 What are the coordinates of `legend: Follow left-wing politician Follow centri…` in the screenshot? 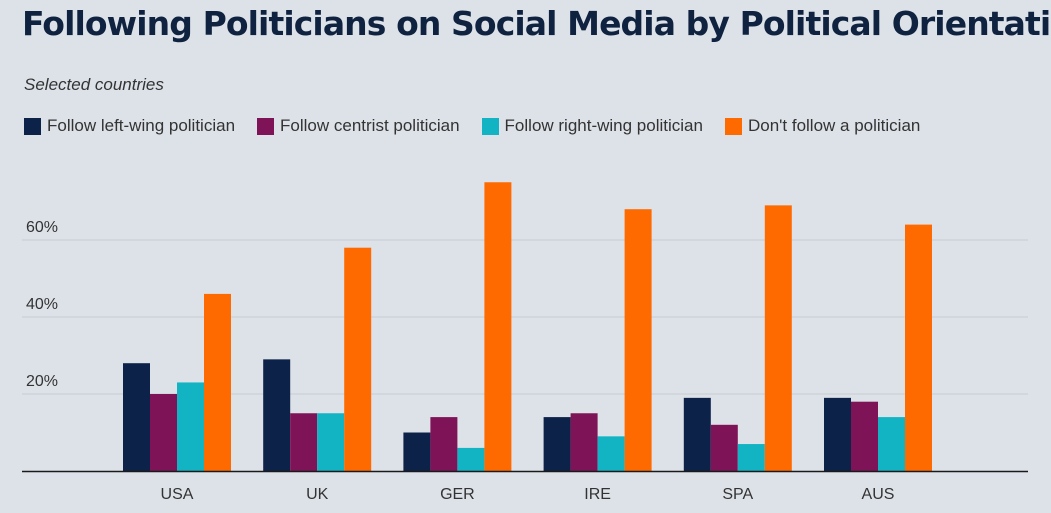 It's located at (483, 126).